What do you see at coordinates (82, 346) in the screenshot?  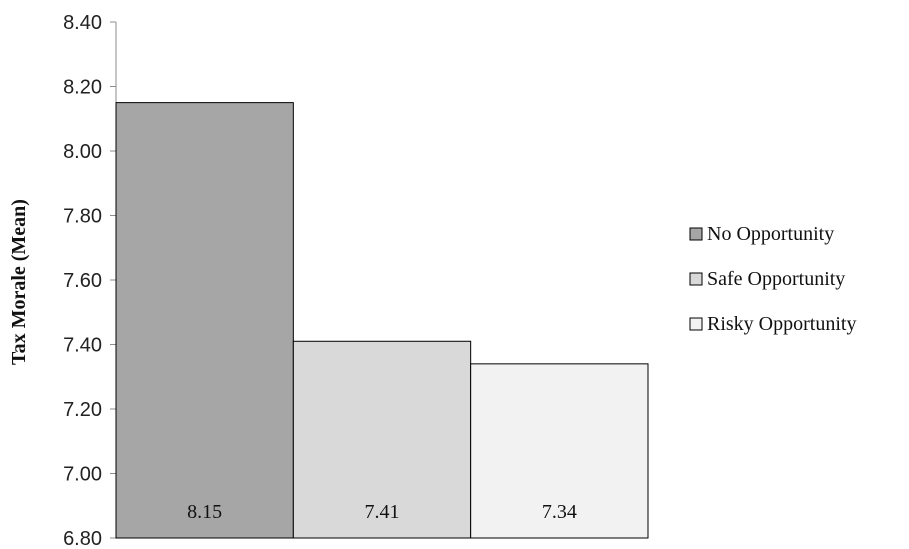 I see `y-tick-label: 7.40` at bounding box center [82, 346].